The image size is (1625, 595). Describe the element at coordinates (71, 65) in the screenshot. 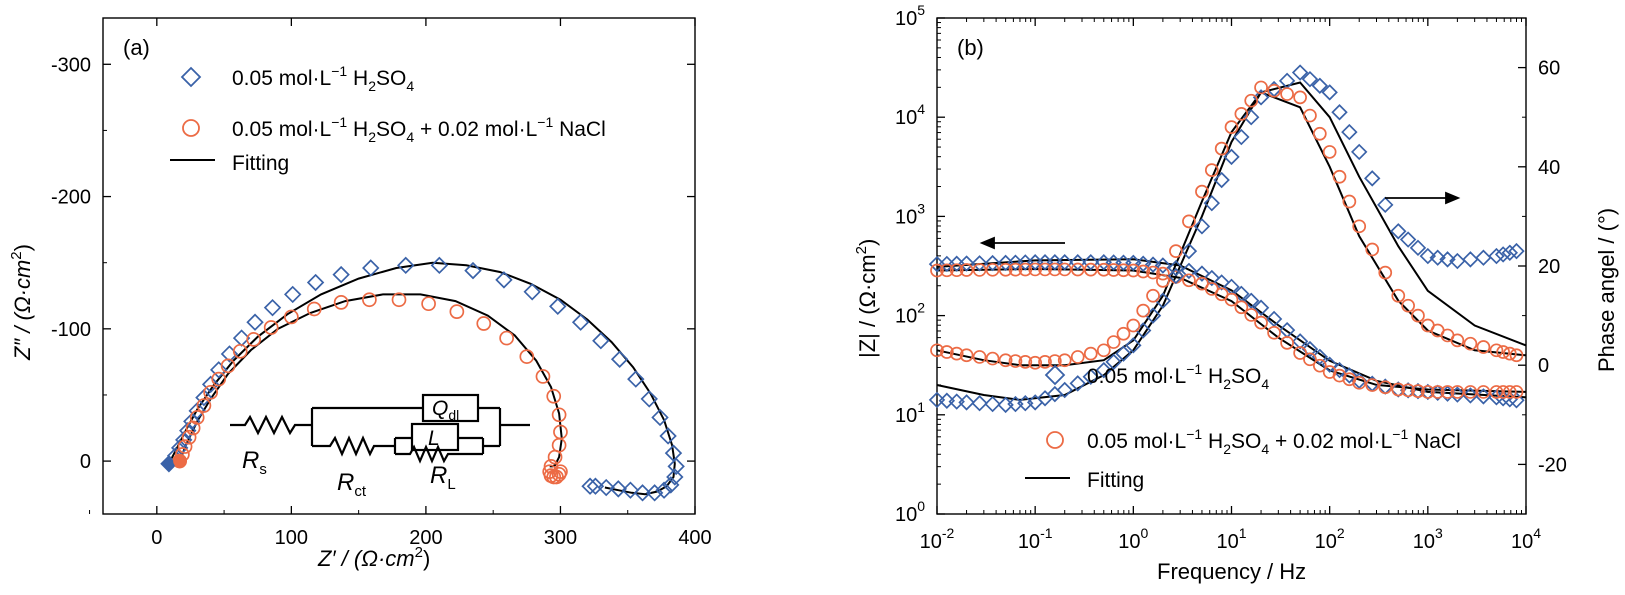

I see `y-tick-label: -300` at that location.